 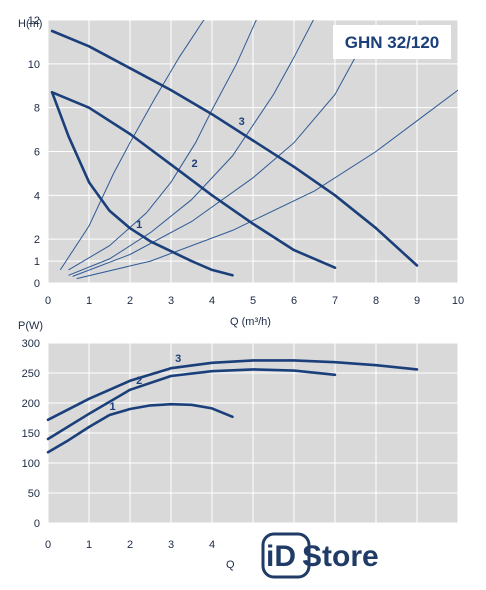 What do you see at coordinates (37, 240) in the screenshot?
I see `y-tick-label: 2` at bounding box center [37, 240].